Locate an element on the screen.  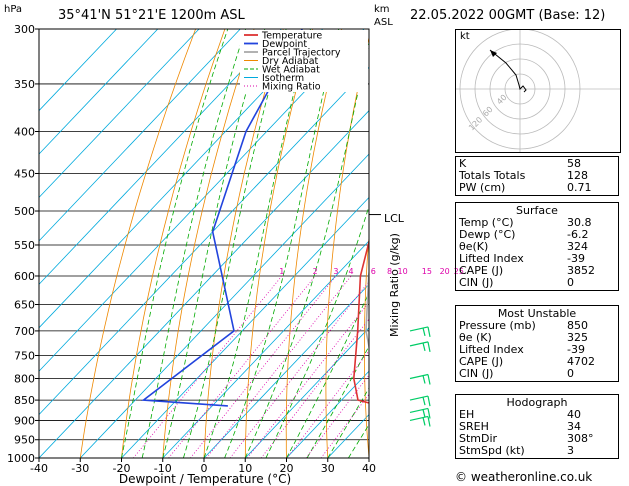
parcel-trajectory-line is located at coordinates (367, 309).